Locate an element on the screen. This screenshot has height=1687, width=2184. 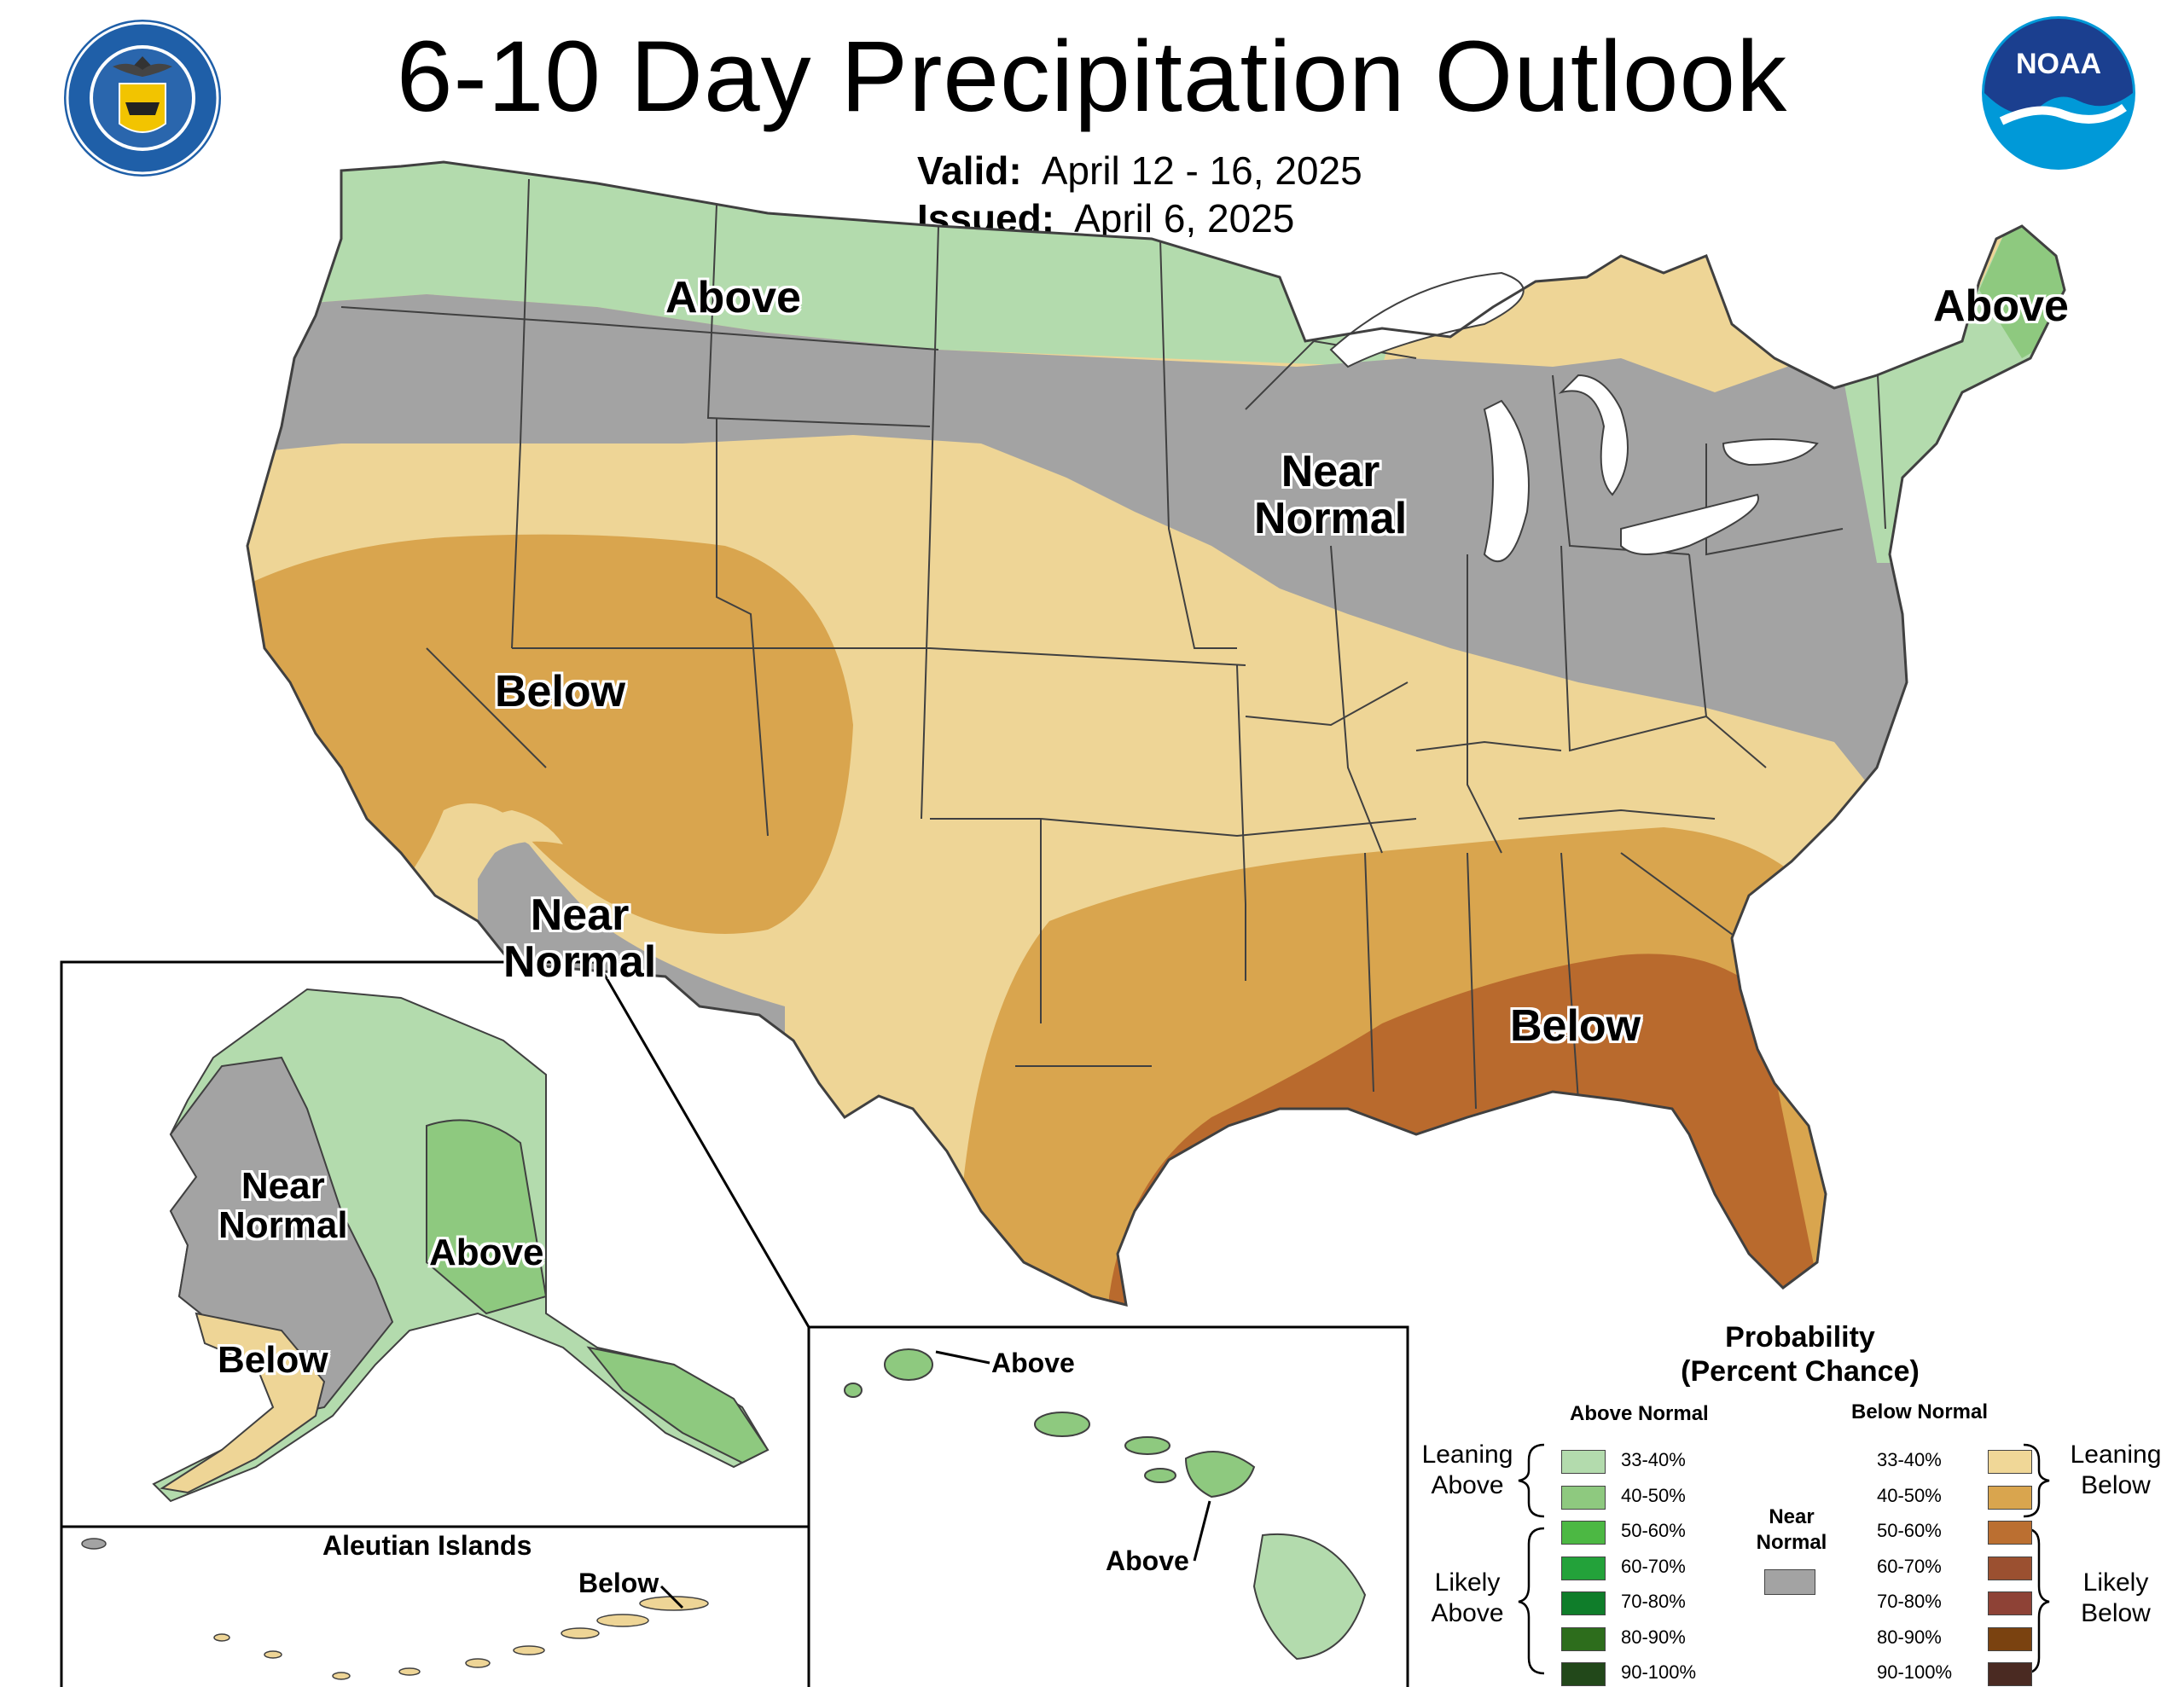
legend-below-label: 90-100% is located at coordinates (1915, 1672).